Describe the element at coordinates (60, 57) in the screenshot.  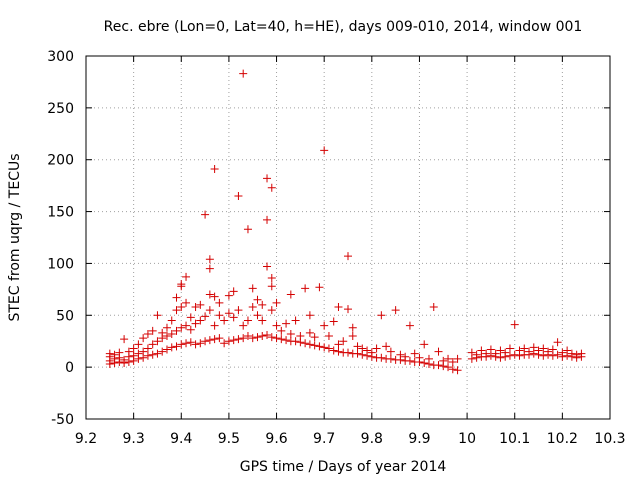
I see `y-tick-label: 300` at that location.